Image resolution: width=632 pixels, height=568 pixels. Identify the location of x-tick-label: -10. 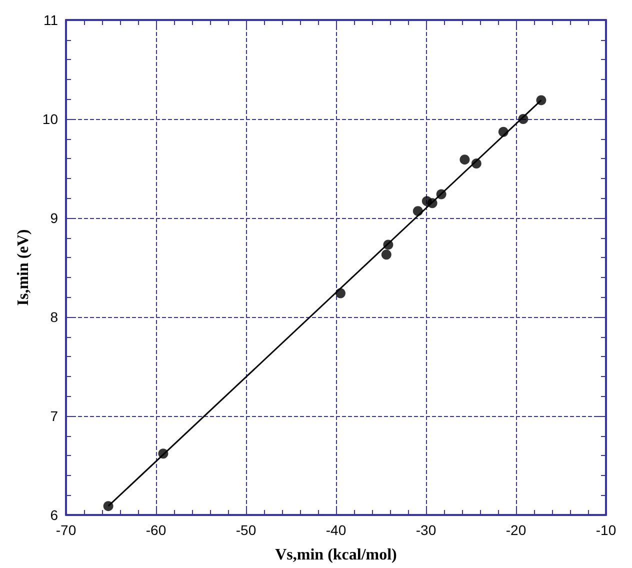
(606, 530).